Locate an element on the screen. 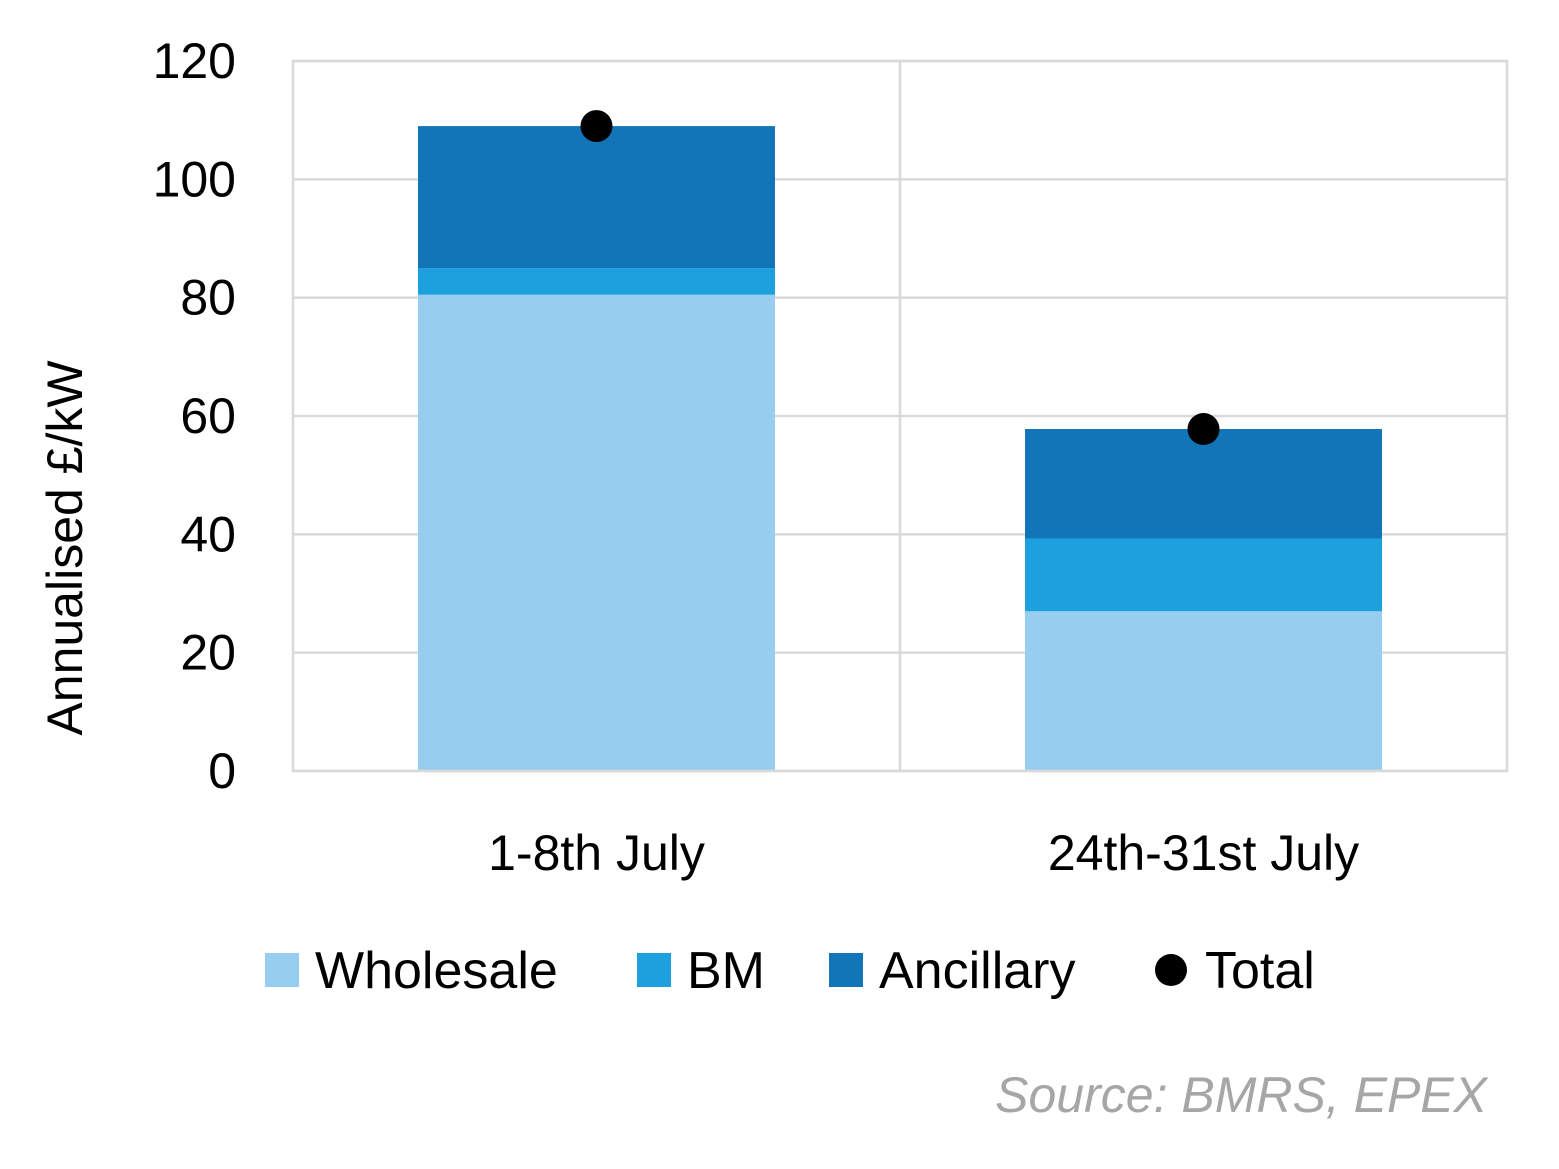 This screenshot has height=1169, width=1559. legend-label-bm: BM is located at coordinates (726, 971).